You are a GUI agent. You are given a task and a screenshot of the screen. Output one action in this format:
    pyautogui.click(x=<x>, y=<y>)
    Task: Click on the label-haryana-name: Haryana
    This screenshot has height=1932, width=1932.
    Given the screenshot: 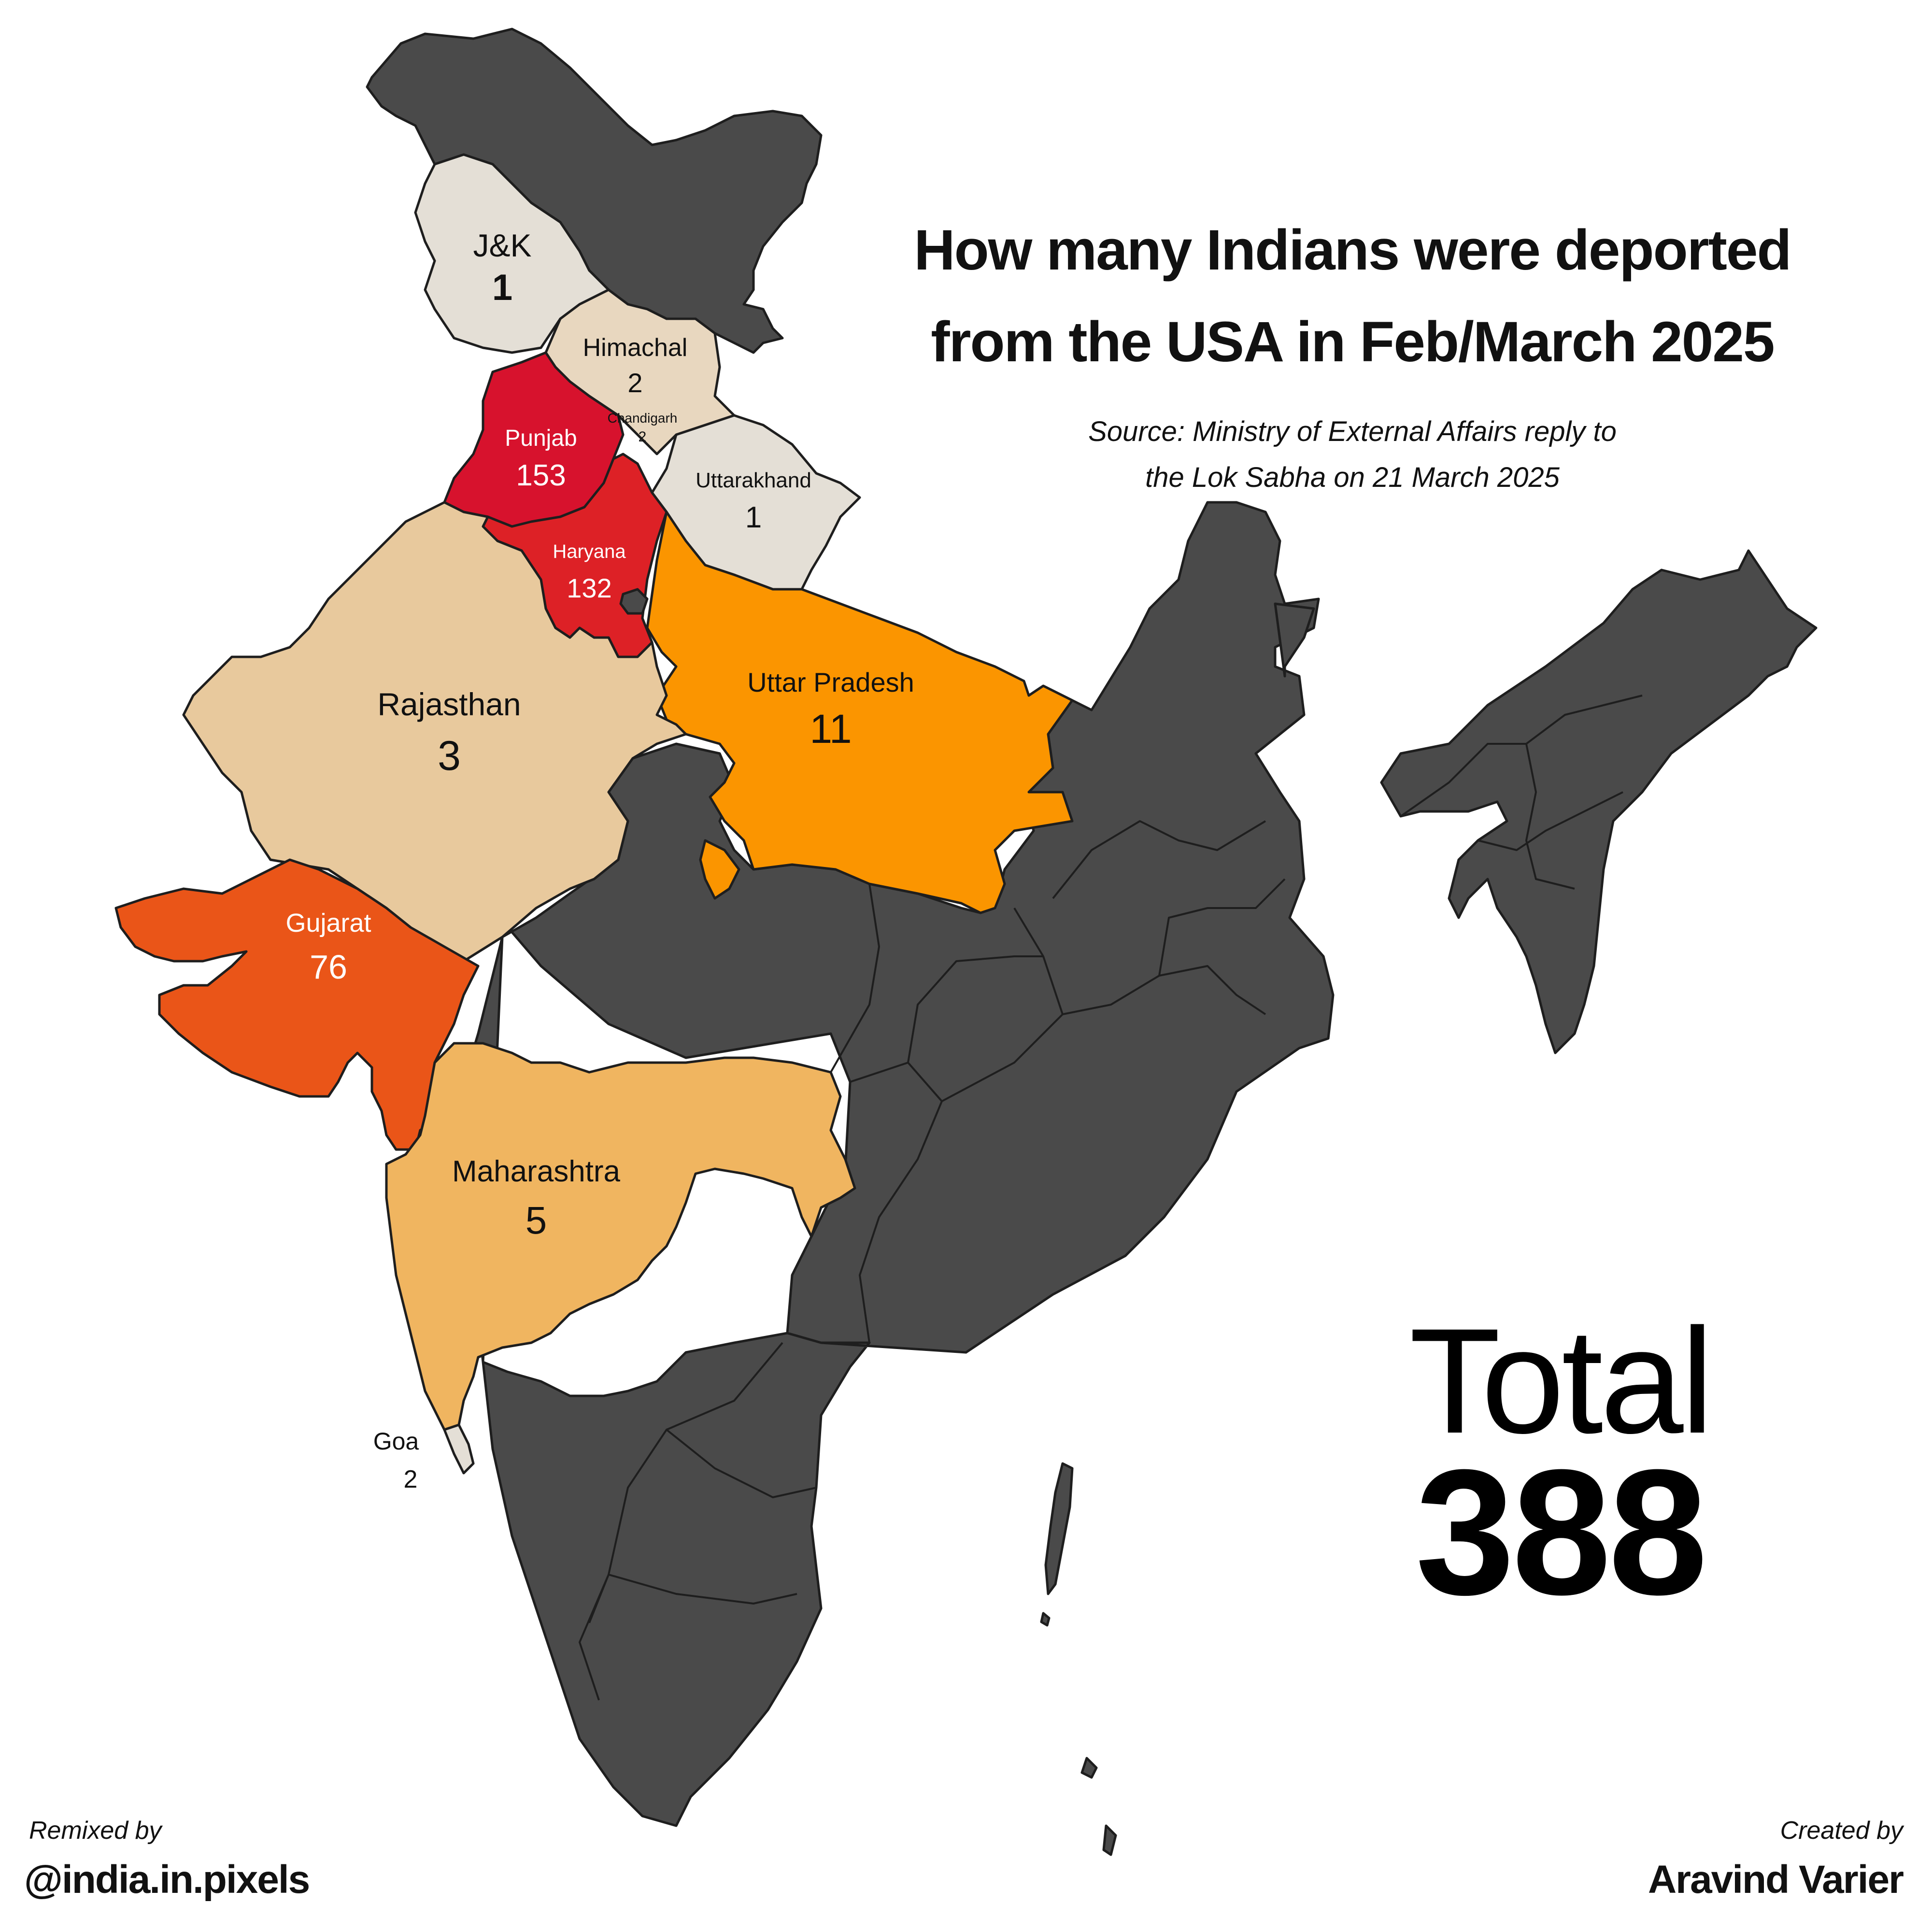 What is the action you would take?
    pyautogui.click(x=589, y=551)
    